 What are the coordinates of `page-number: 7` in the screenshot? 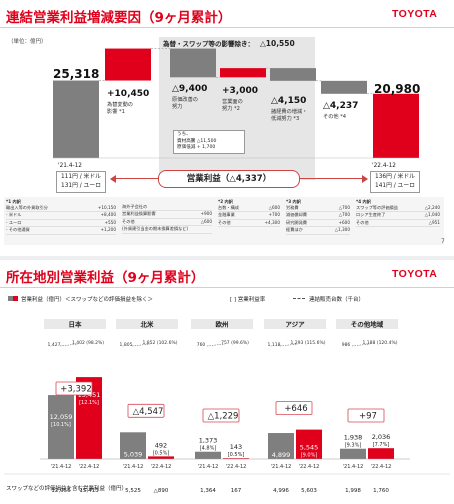 It's located at (443, 241).